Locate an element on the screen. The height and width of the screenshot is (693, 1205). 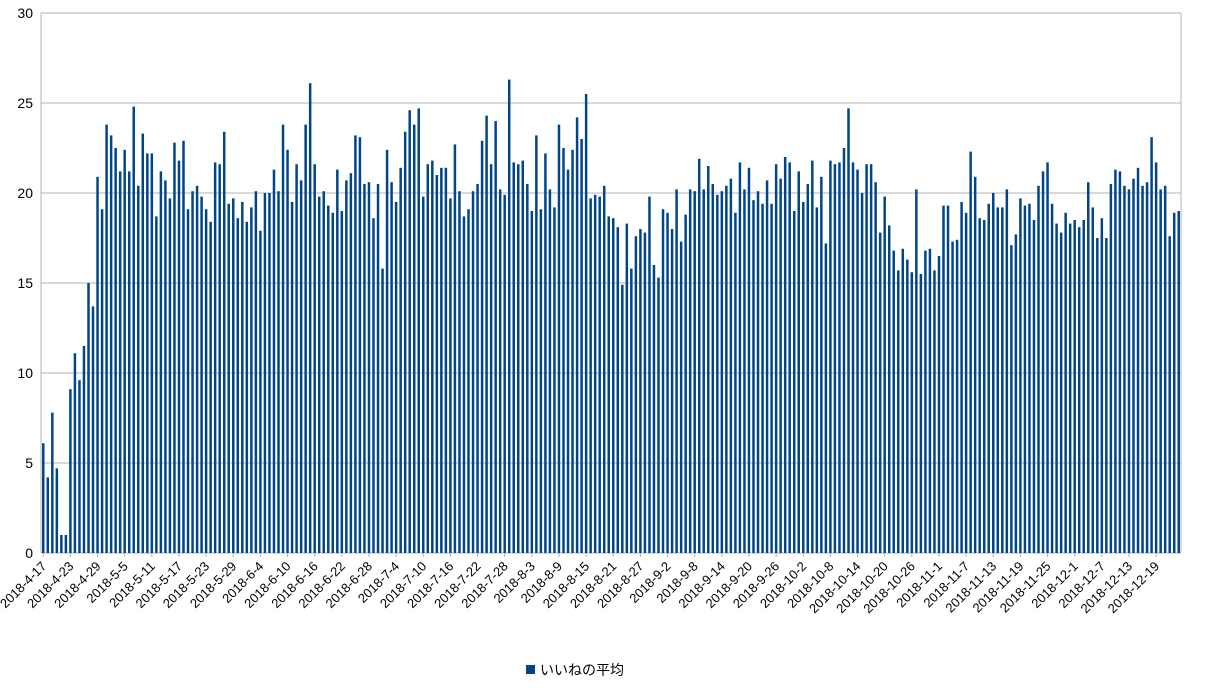
legend-label: いいねの平均 is located at coordinates (582, 670).